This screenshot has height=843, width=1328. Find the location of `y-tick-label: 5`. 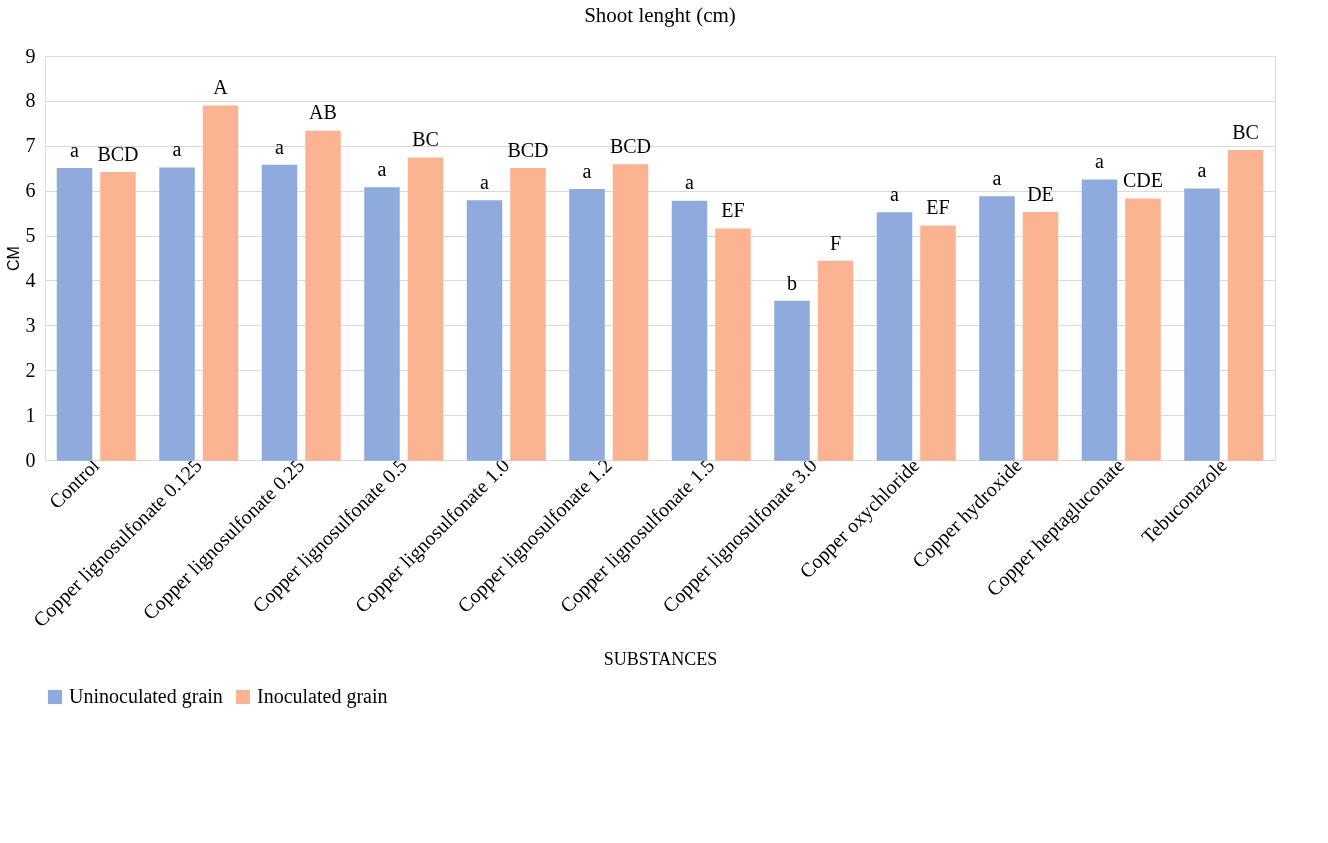

y-tick-label: 5 is located at coordinates (30, 235).